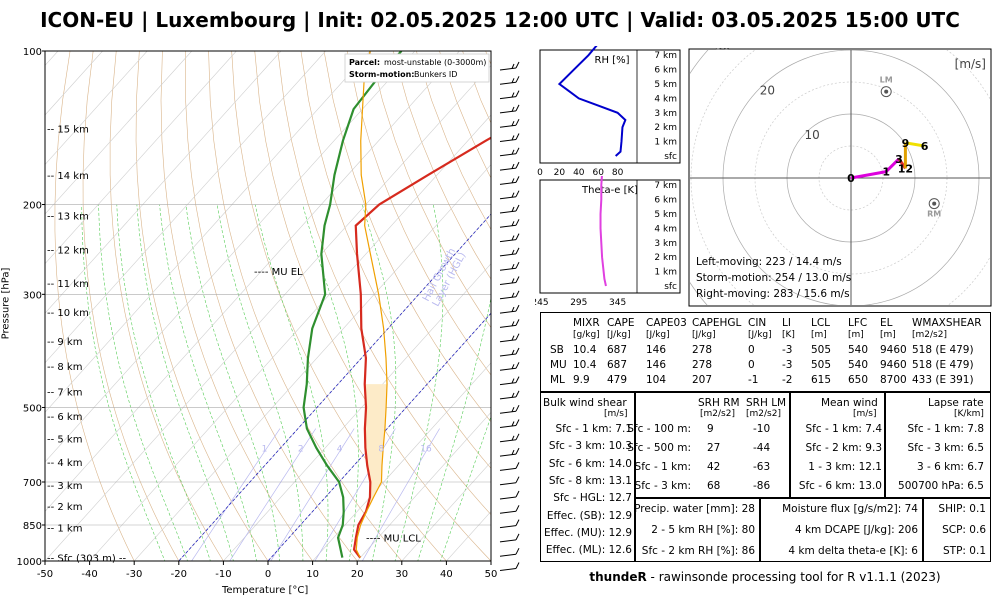 The image size is (1000, 600). I want to click on rh-profile-height-label: 6 km, so click(665, 71).